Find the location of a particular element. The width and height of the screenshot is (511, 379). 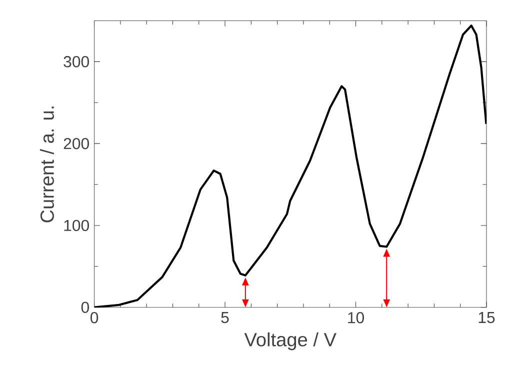

y-tick-label: 300 is located at coordinates (76, 62).